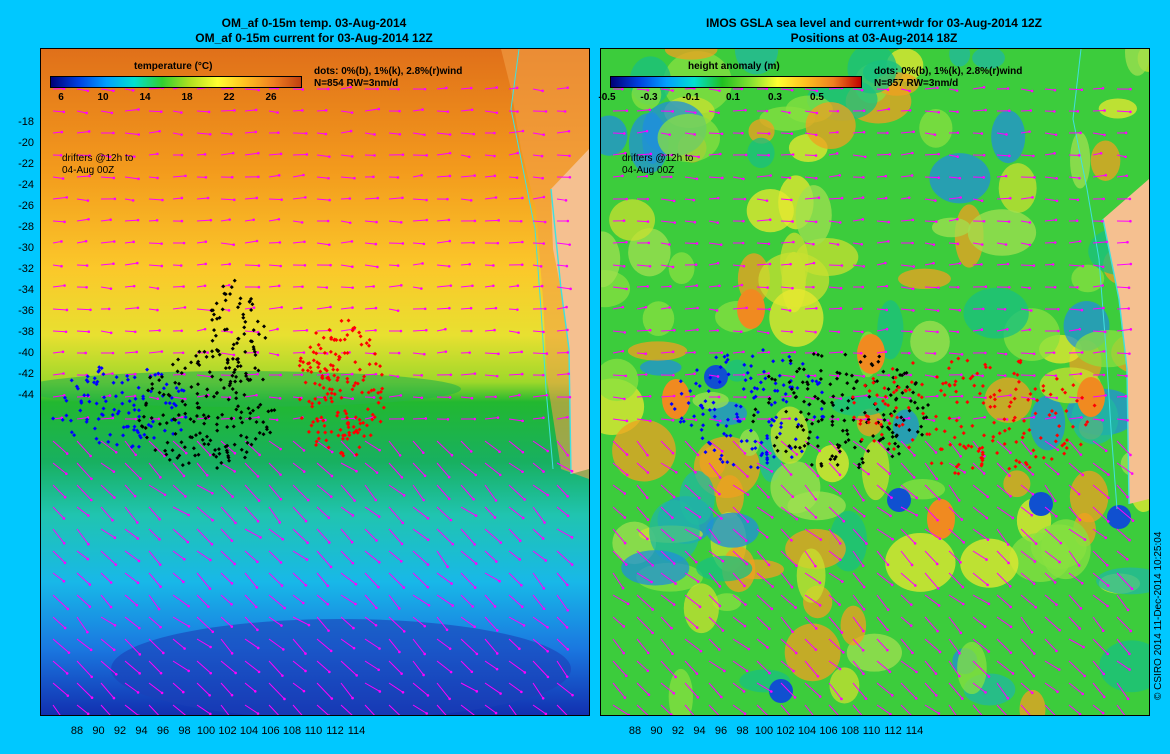  I want to click on right-colorbar, so click(736, 82).